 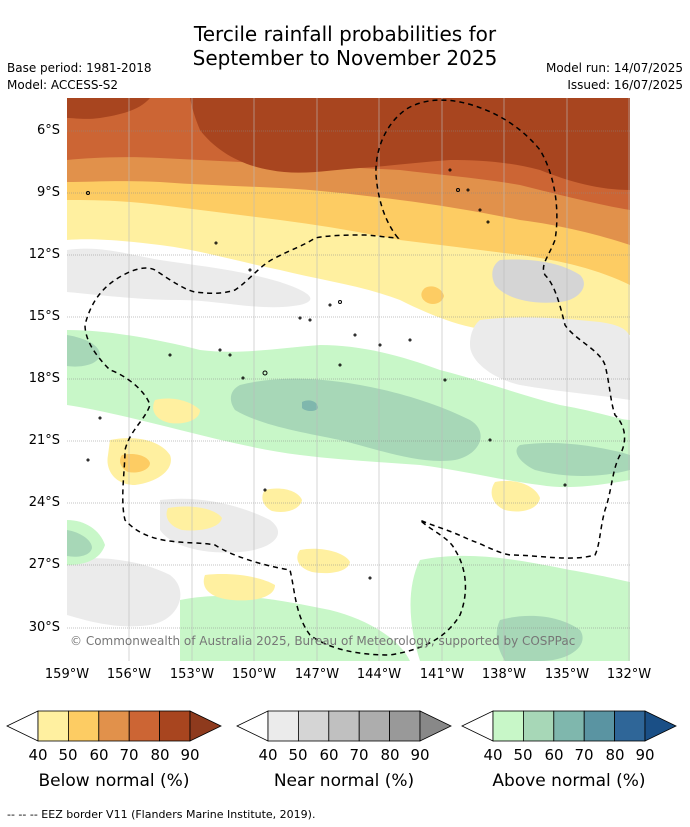 What do you see at coordinates (550, 358) in the screenshot?
I see `near-band-40b` at bounding box center [550, 358].